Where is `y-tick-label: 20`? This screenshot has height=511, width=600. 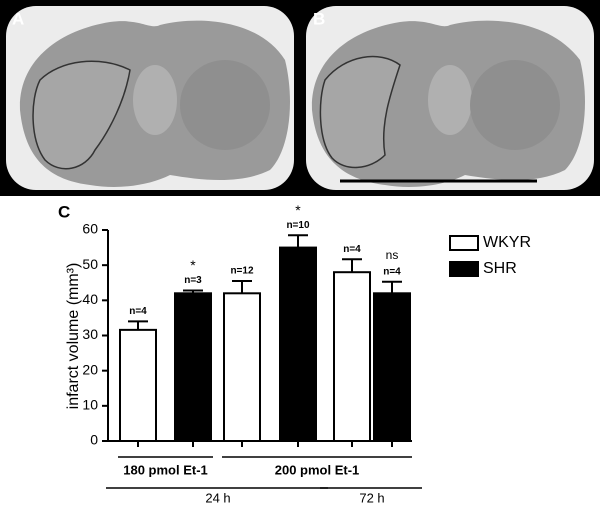 y-tick-label: 20 is located at coordinates (90, 369).